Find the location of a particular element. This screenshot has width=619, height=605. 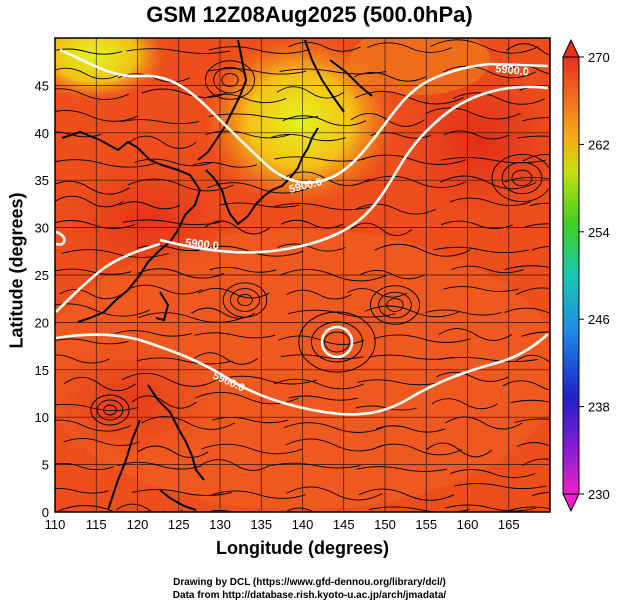

colorbar-tick-label: 254 is located at coordinates (599, 232).